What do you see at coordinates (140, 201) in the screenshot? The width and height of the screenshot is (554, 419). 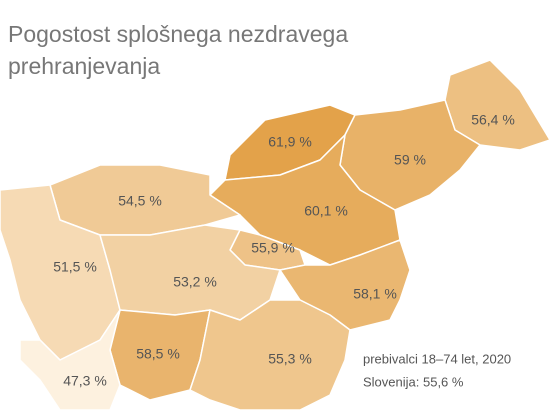 I see `value-label: 54,5 %` at bounding box center [140, 201].